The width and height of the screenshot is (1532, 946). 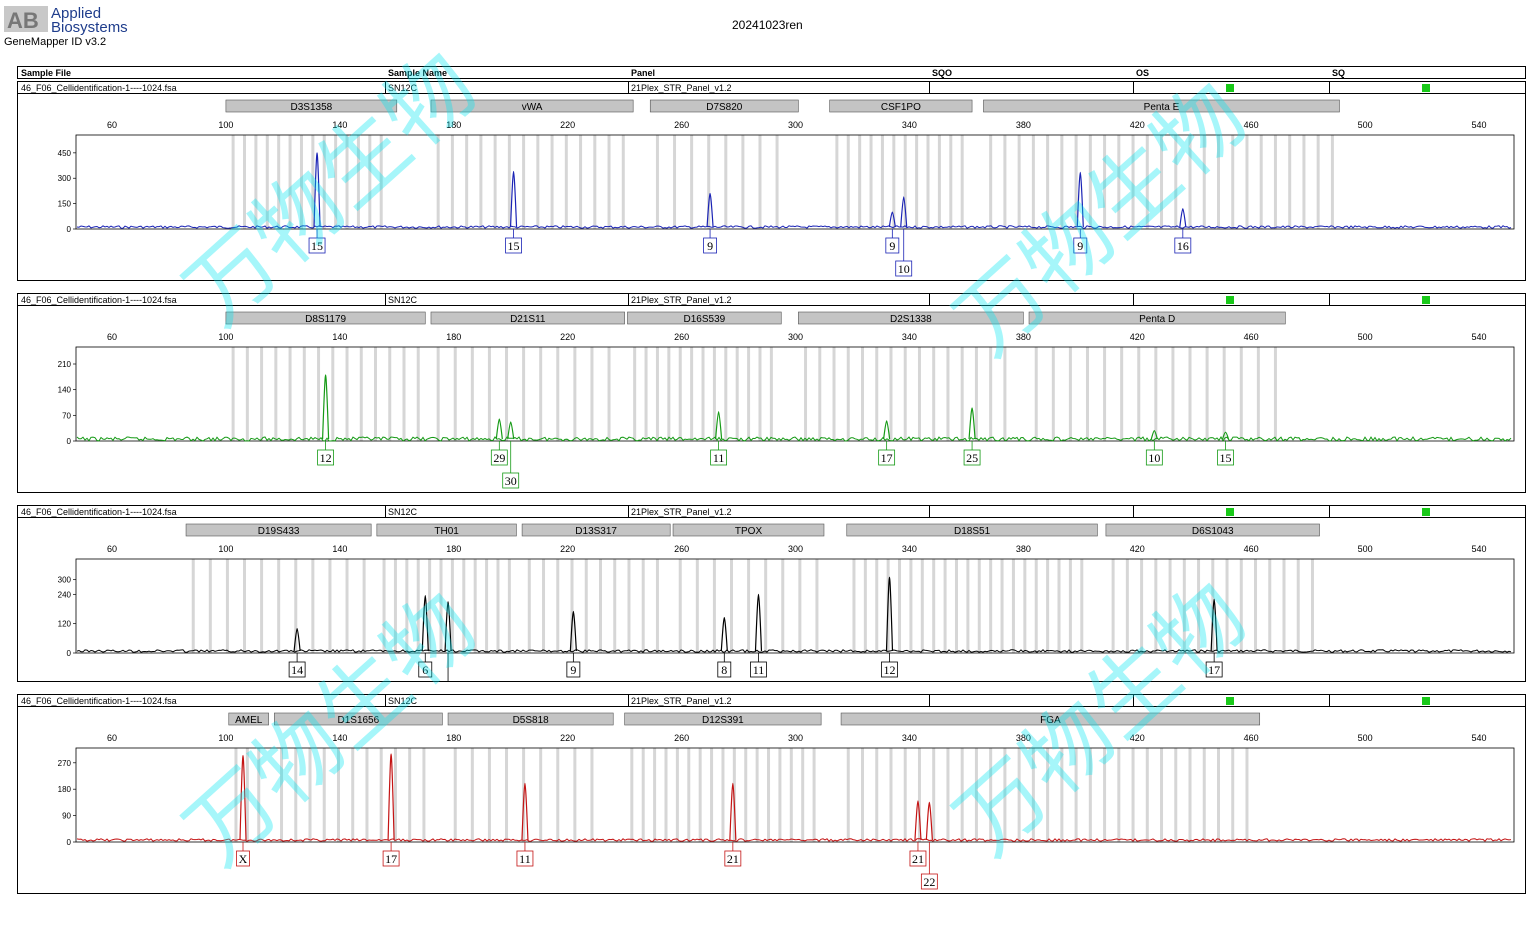 I want to click on x-tick-label: 540, so click(x=1478, y=337).